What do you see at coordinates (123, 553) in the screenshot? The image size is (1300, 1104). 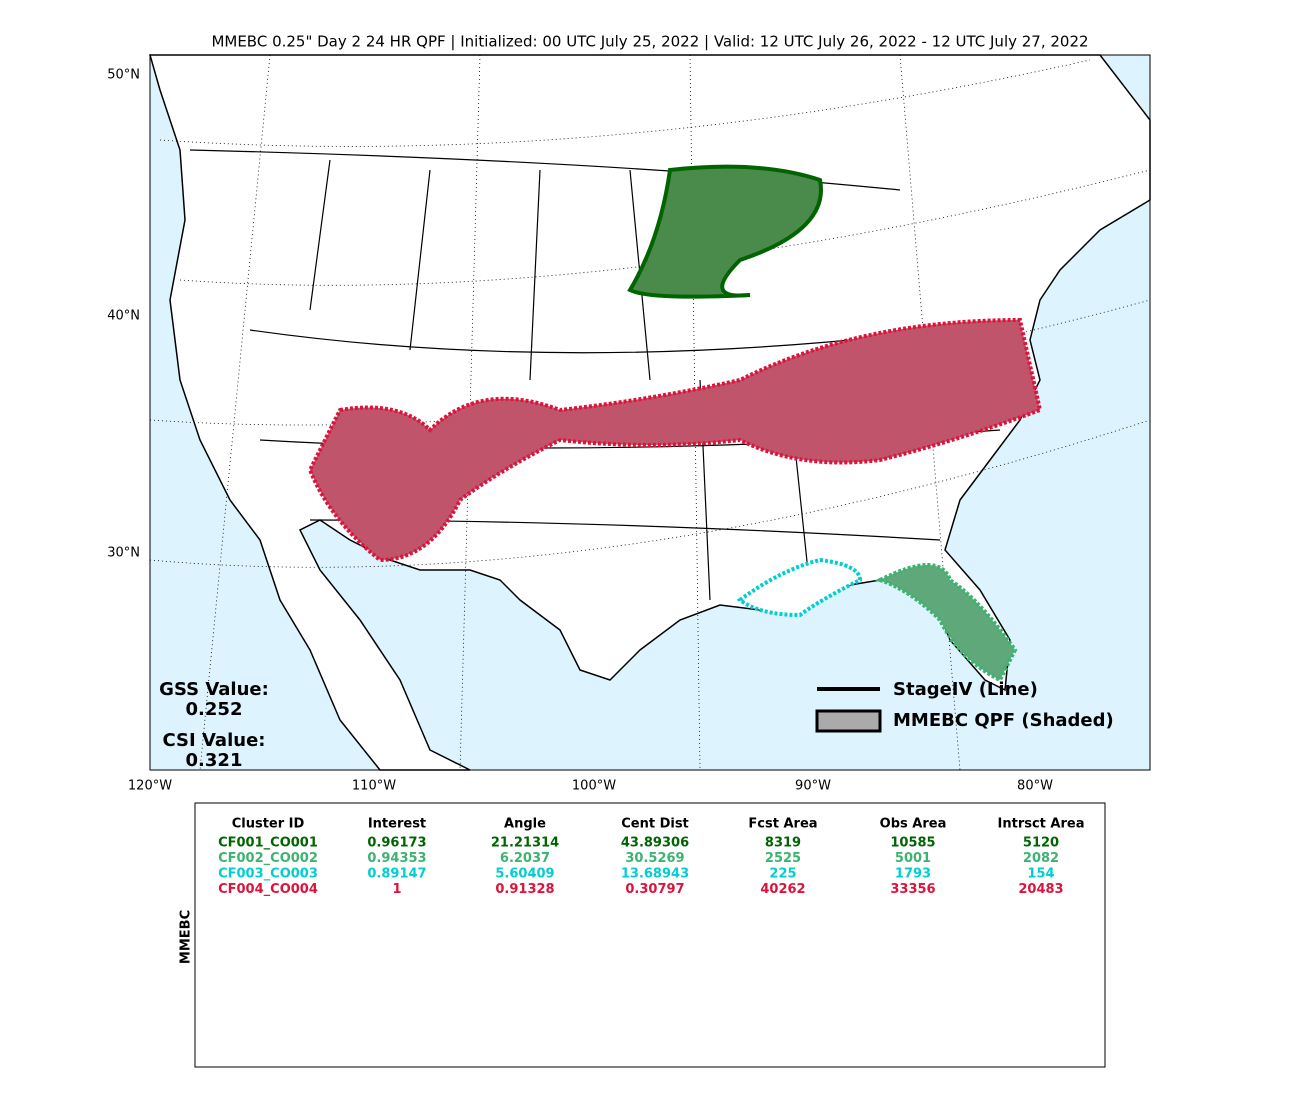 I see `lat-label: 30°N` at bounding box center [123, 553].